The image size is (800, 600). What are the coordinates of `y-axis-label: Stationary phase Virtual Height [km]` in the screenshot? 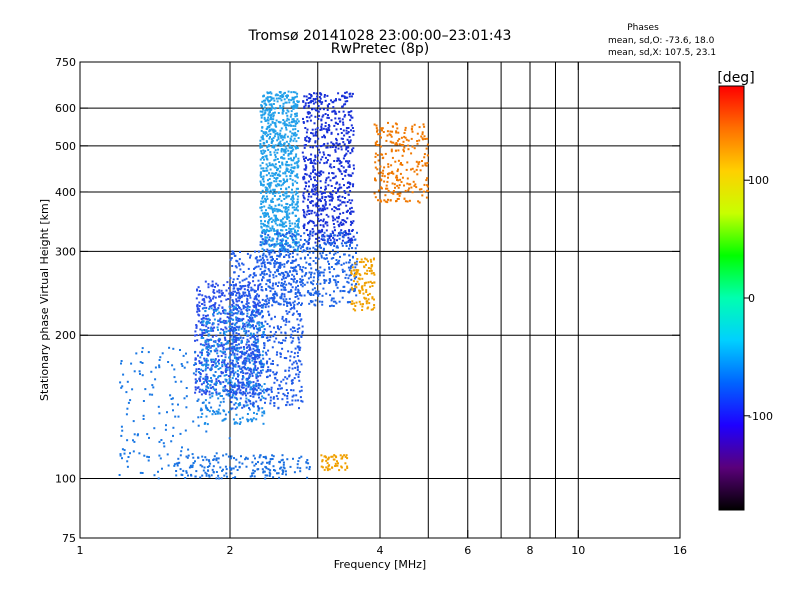 It's located at (44, 300).